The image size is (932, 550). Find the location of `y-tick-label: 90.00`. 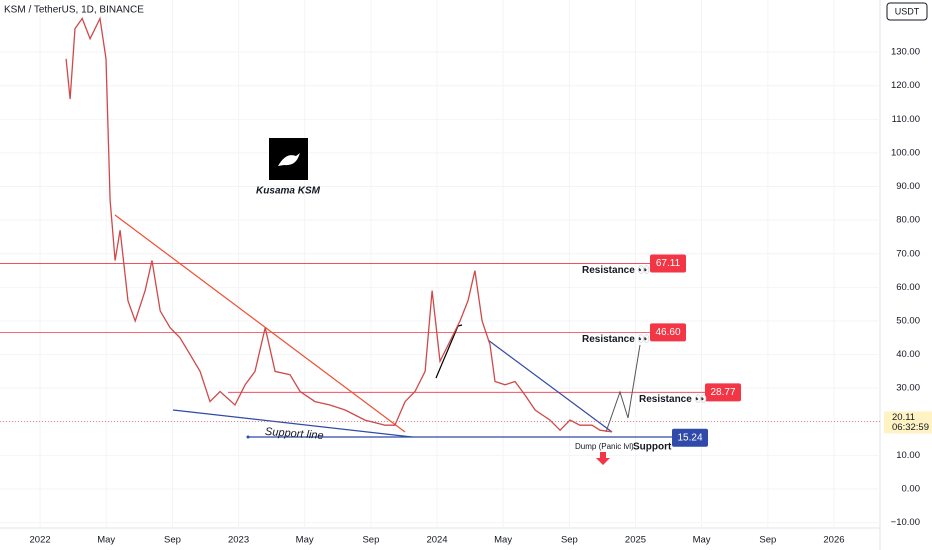

y-tick-label: 90.00 is located at coordinates (908, 186).